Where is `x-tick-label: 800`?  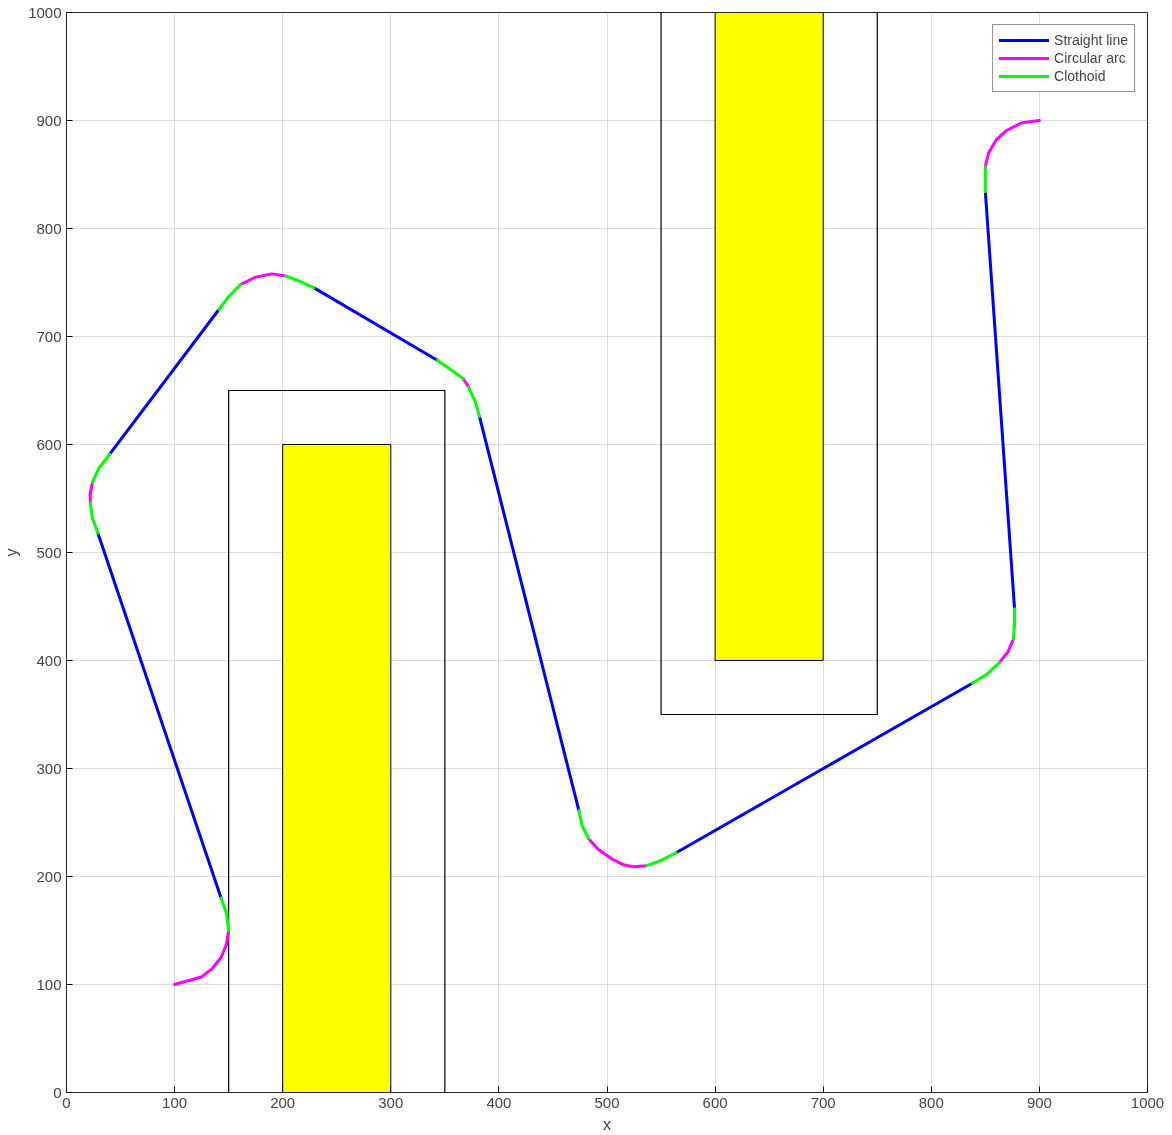 x-tick-label: 800 is located at coordinates (931, 1102).